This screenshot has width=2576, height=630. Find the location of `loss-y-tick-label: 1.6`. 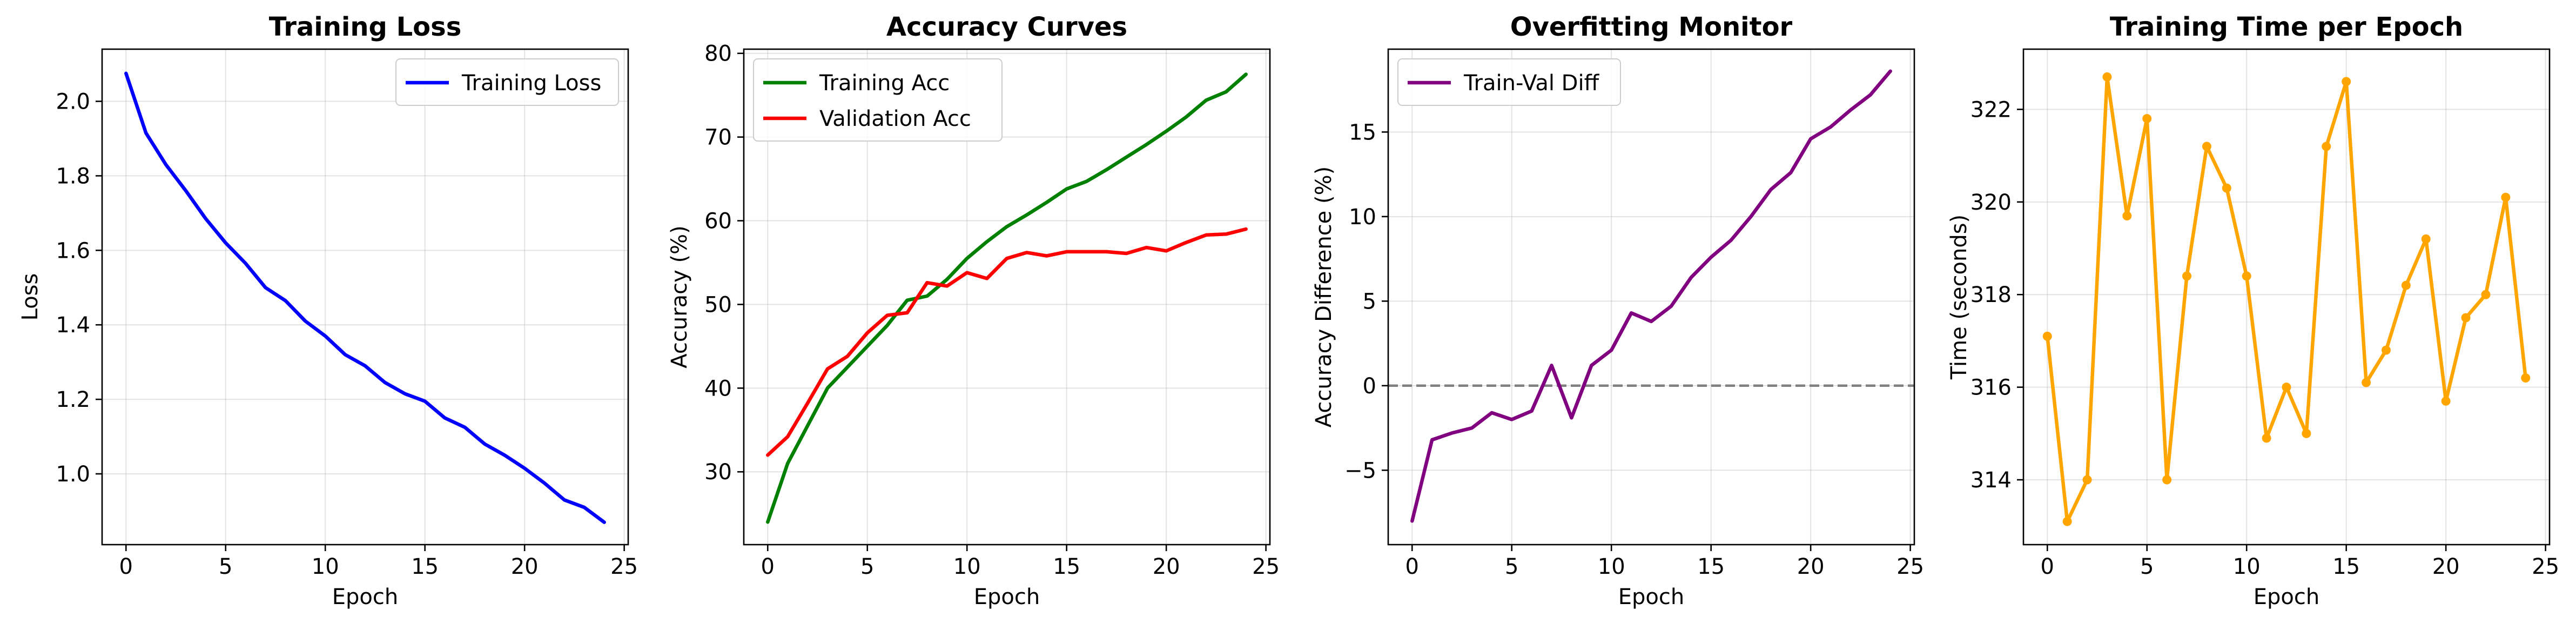

loss-y-tick-label: 1.6 is located at coordinates (73, 250).